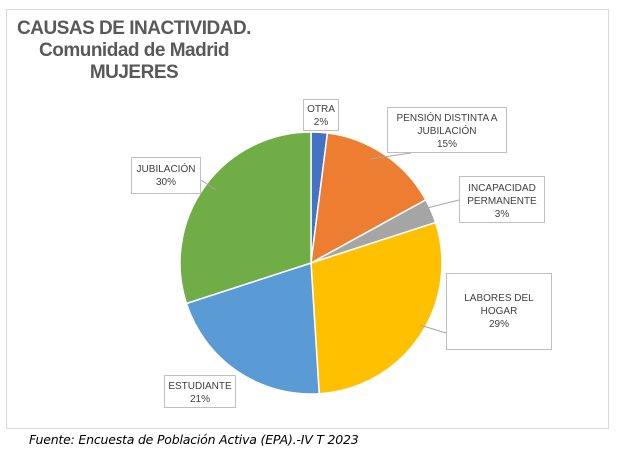  Describe the element at coordinates (502, 214) in the screenshot. I see `callout-incapacidad-value: 3%` at that location.